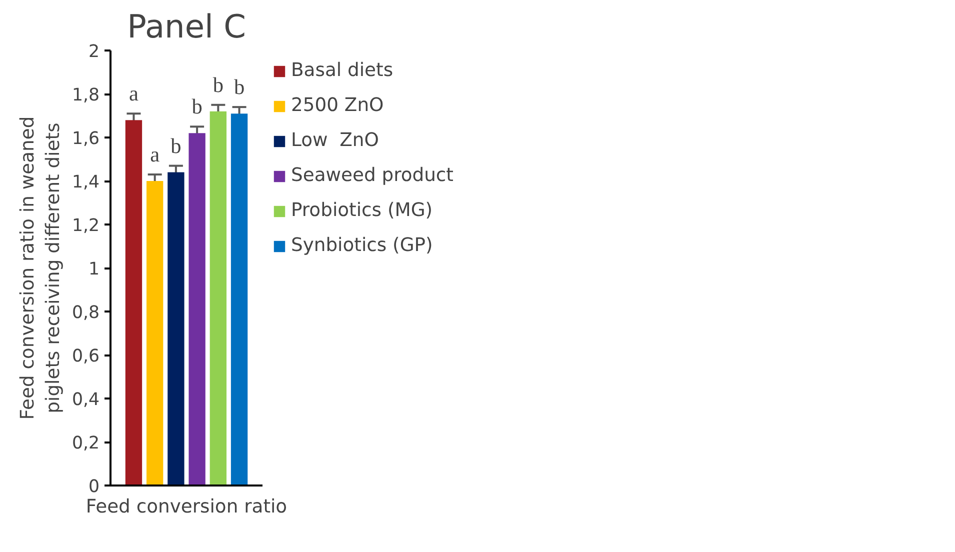 This screenshot has width=955, height=552. What do you see at coordinates (94, 487) in the screenshot?
I see `y-tick-label: 0` at bounding box center [94, 487].